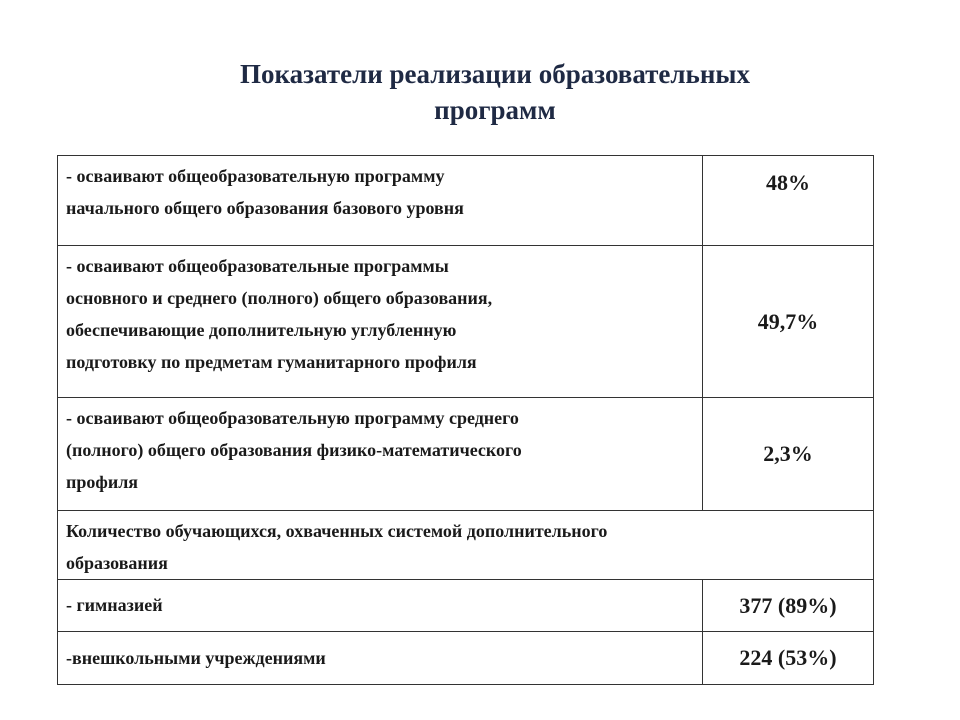  I want to click on row-description: -внешкольными учреждениями, so click(380, 658).